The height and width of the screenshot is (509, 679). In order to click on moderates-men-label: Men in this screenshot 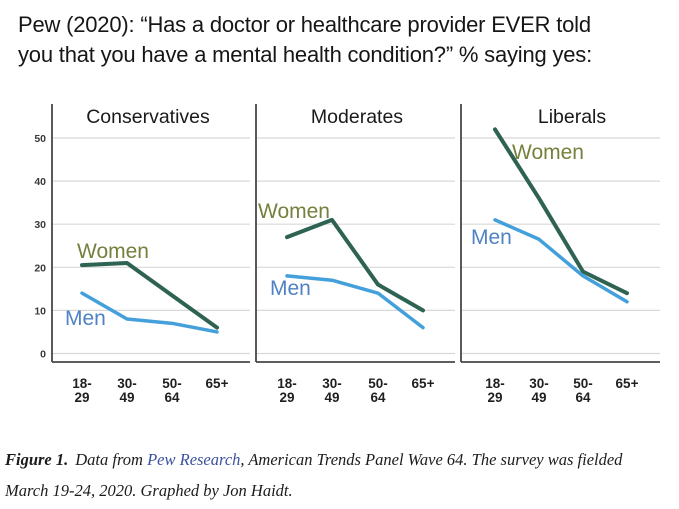, I will do `click(290, 288)`.